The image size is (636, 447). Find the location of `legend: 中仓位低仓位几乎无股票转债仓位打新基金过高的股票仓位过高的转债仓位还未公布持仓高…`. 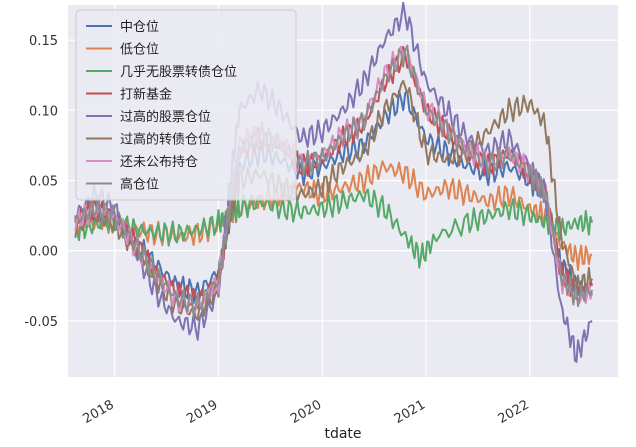

legend: 中仓位低仓位几乎无股票转债仓位打新基金过高的股票仓位过高的转债仓位还未公布持仓高… is located at coordinates (186, 105).